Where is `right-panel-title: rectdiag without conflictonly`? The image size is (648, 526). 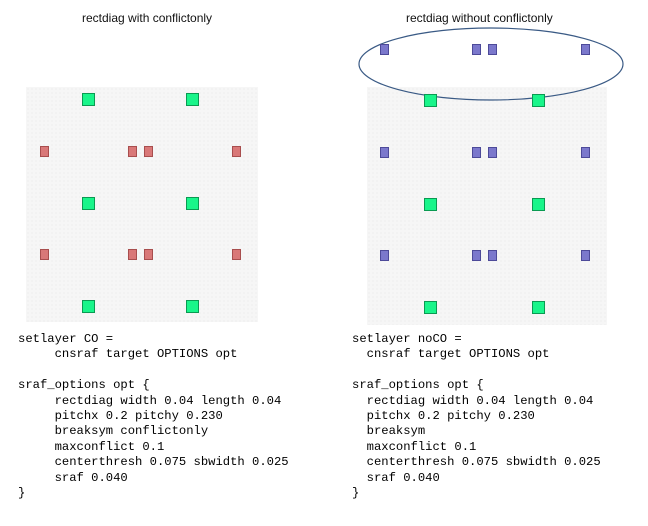
right-panel-title: rectdiag without conflictonly is located at coordinates (479, 18).